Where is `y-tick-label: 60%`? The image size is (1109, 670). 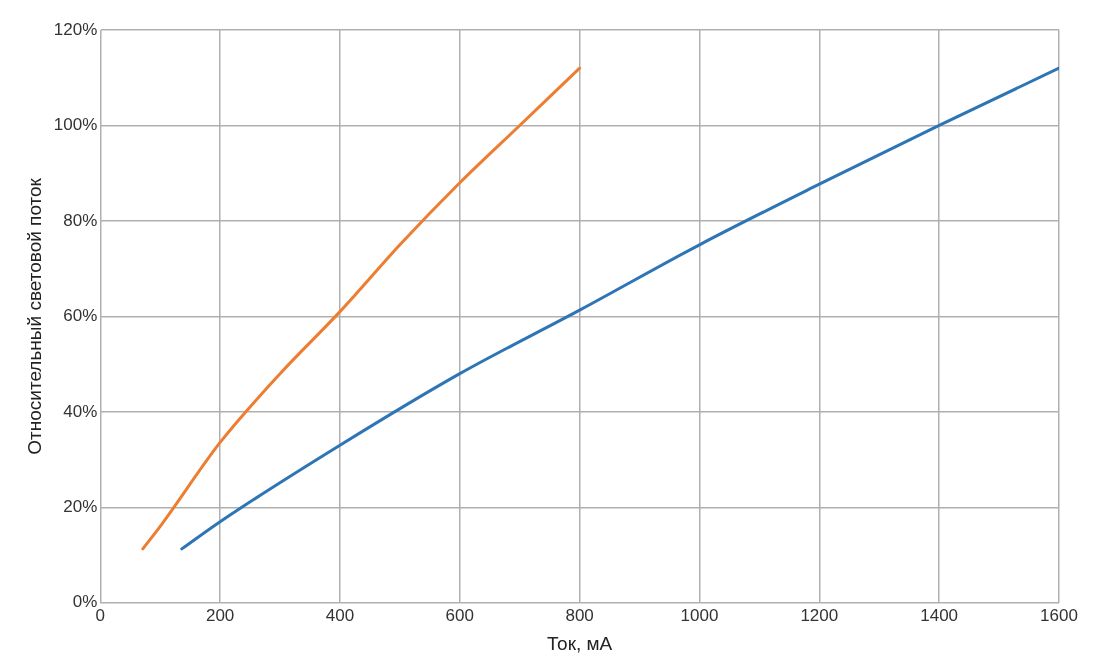
y-tick-label: 60% is located at coordinates (80, 316).